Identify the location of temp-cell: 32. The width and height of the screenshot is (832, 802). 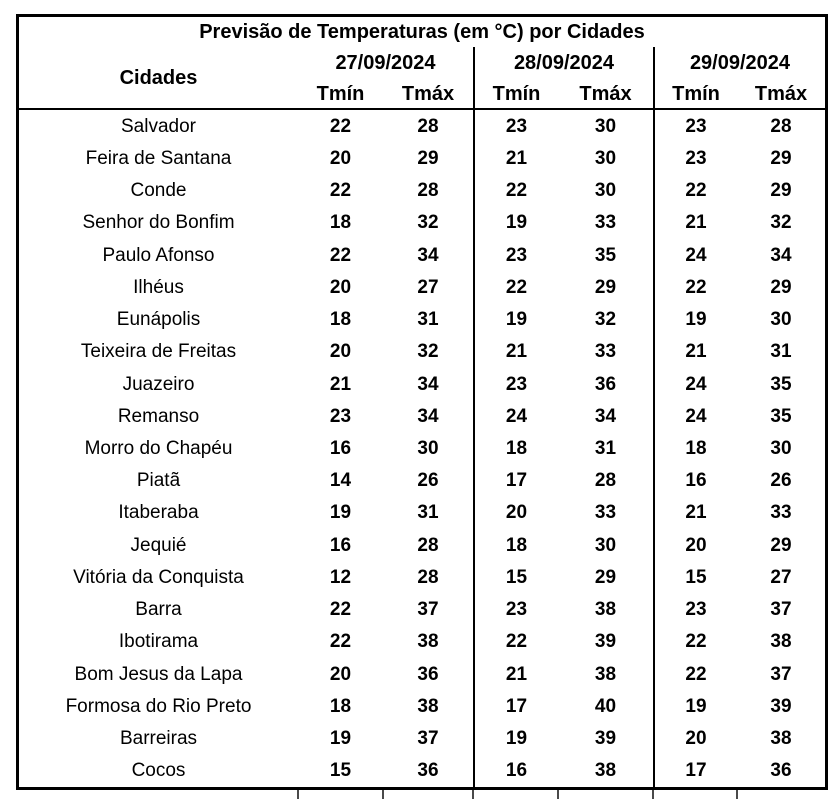
(428, 223).